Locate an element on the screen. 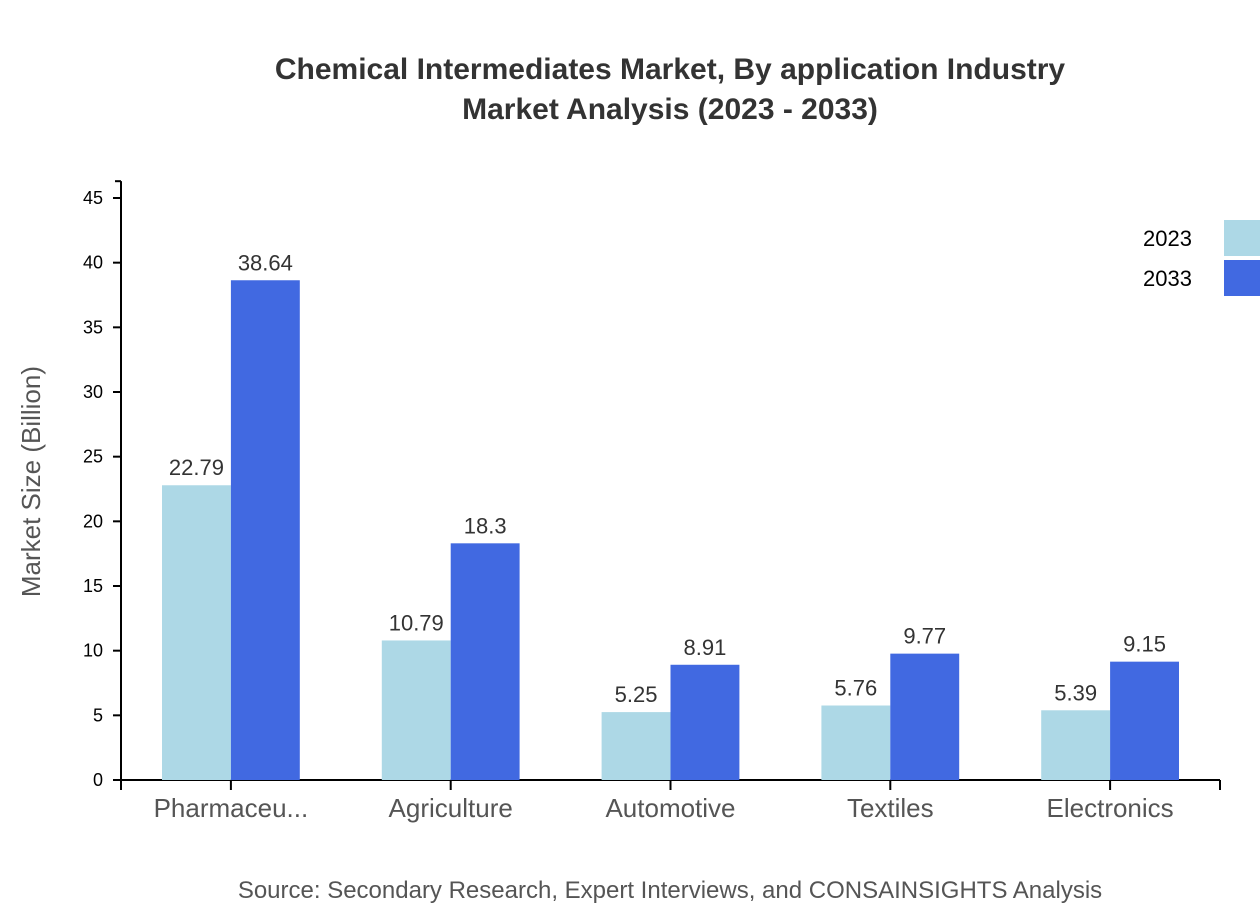 The width and height of the screenshot is (1260, 920). y-tick-label: 0 is located at coordinates (98, 780).